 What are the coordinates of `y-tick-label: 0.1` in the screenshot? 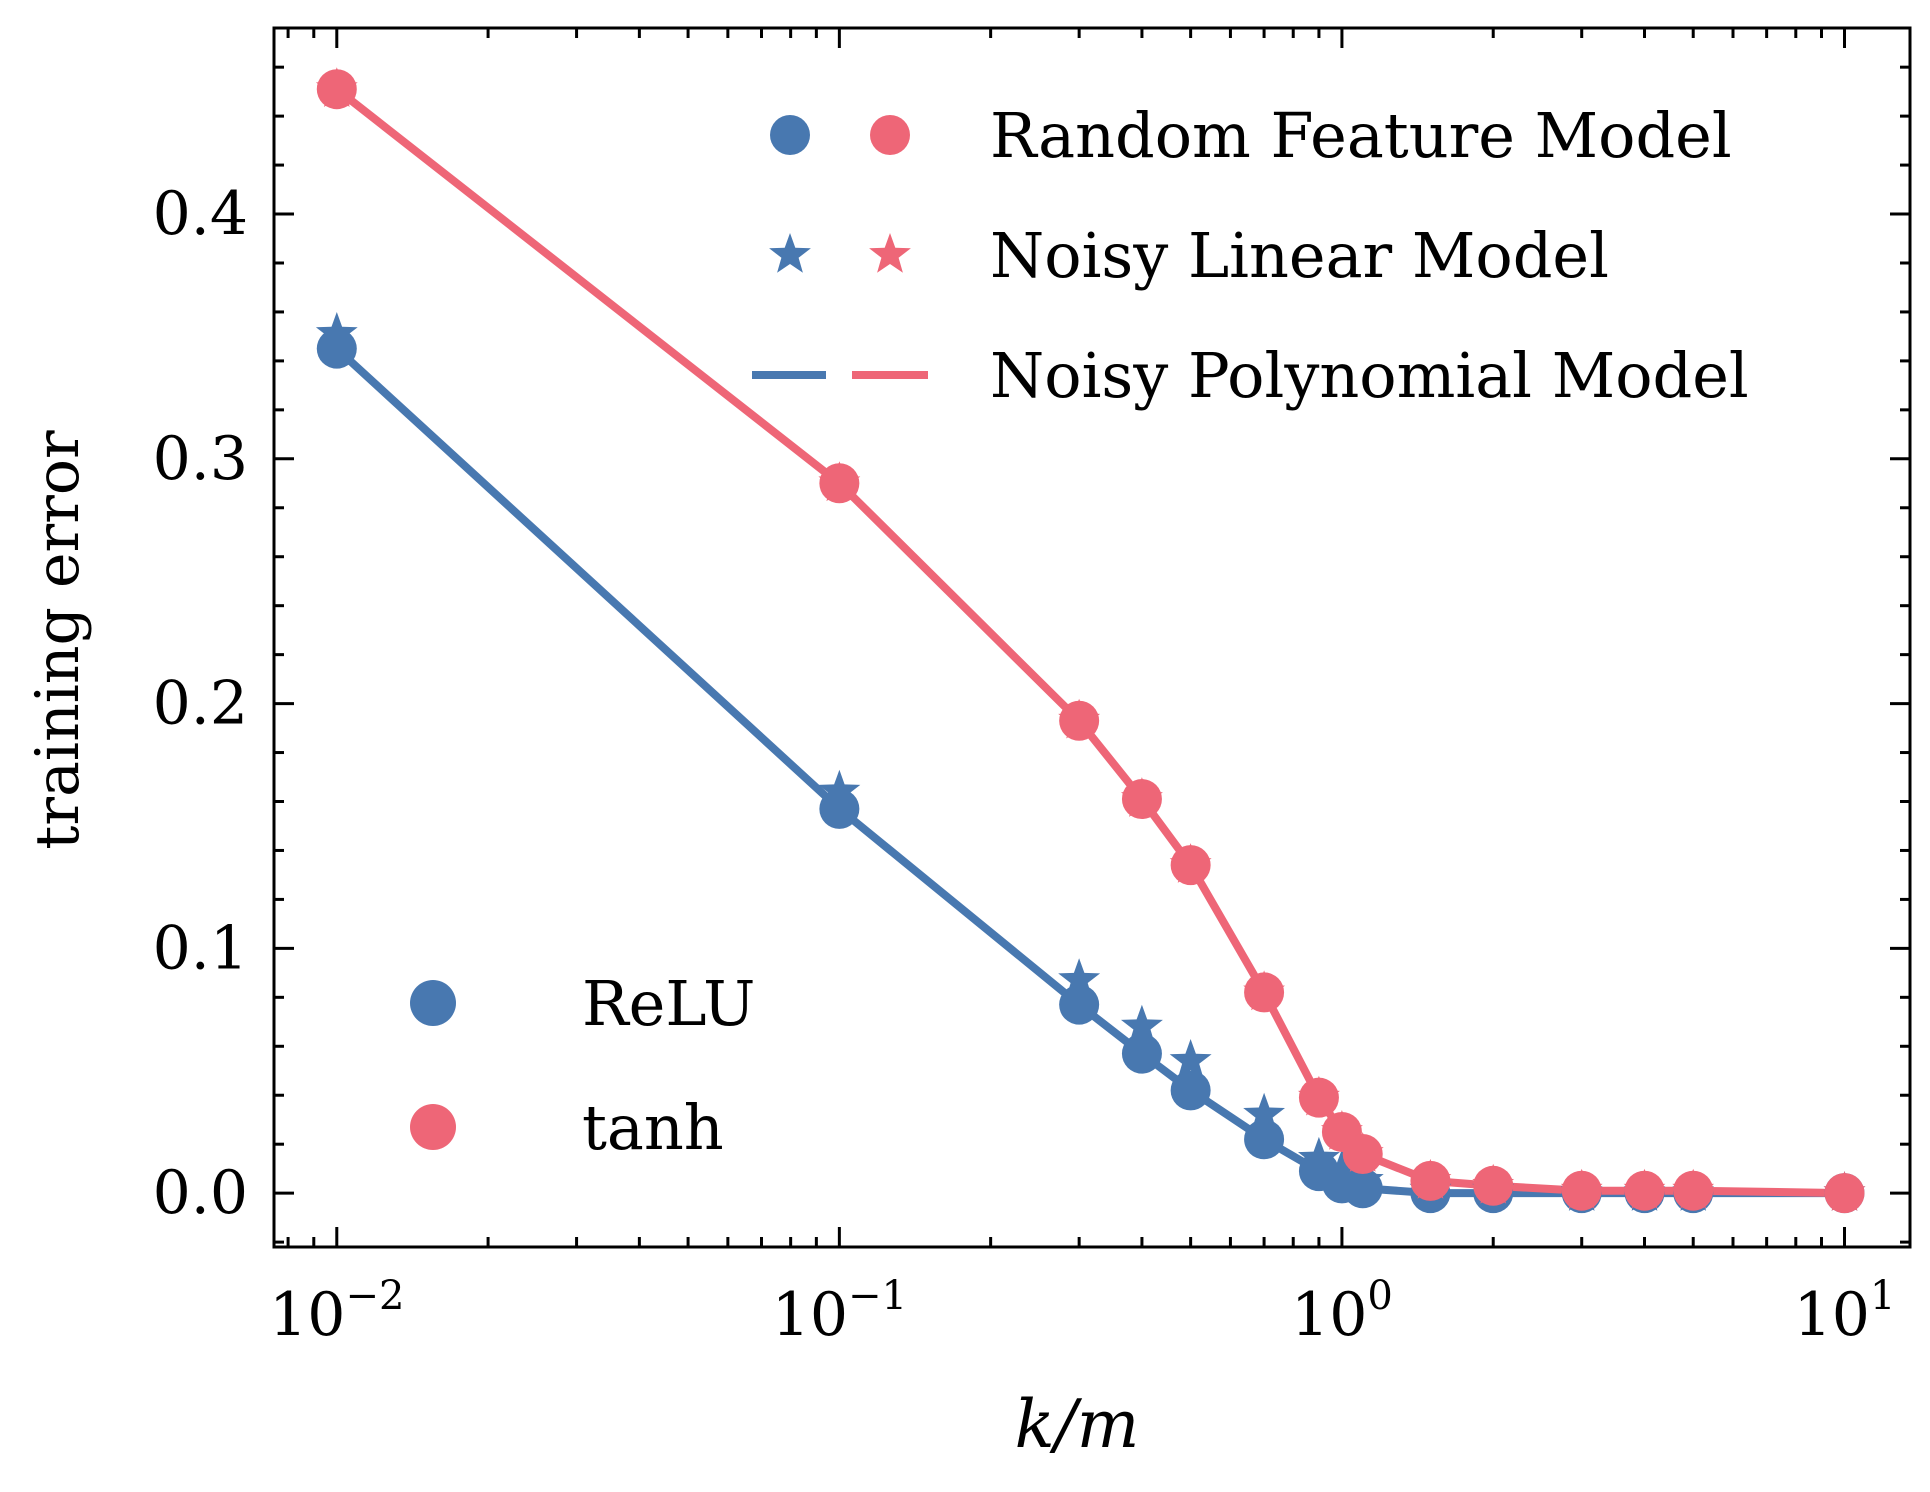 It's located at (200, 948).